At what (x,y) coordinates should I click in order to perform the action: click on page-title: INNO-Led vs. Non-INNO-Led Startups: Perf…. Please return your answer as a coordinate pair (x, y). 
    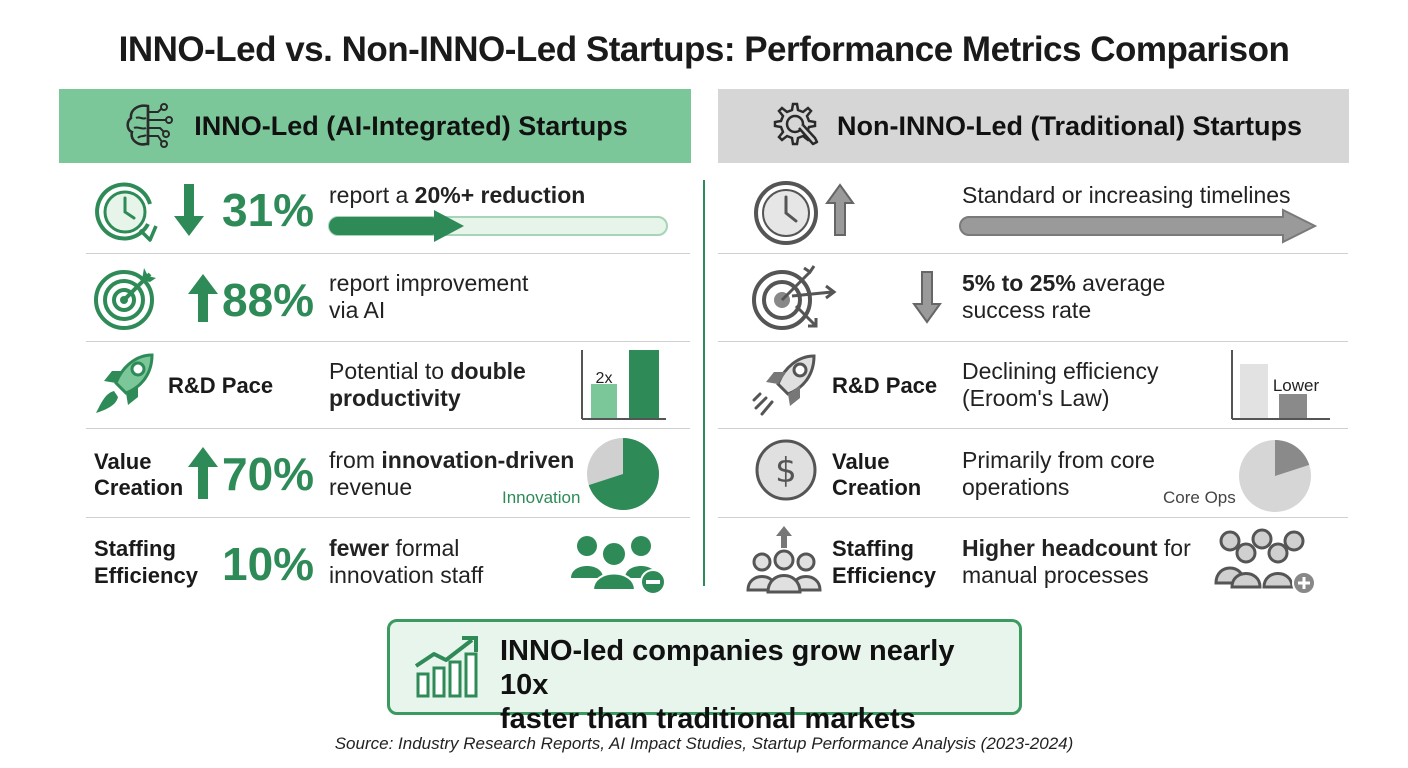
    Looking at the image, I should click on (704, 49).